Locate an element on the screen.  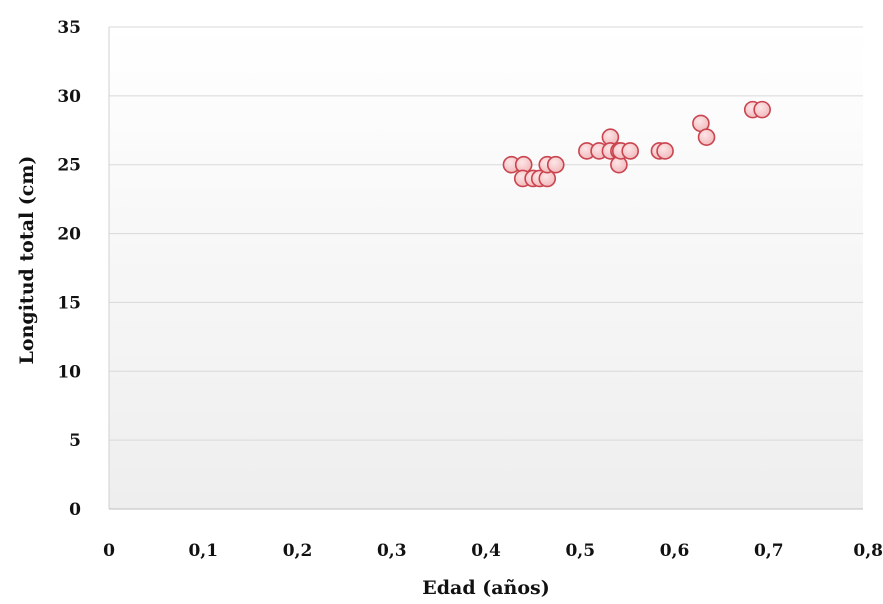
data-points is located at coordinates (636, 144).